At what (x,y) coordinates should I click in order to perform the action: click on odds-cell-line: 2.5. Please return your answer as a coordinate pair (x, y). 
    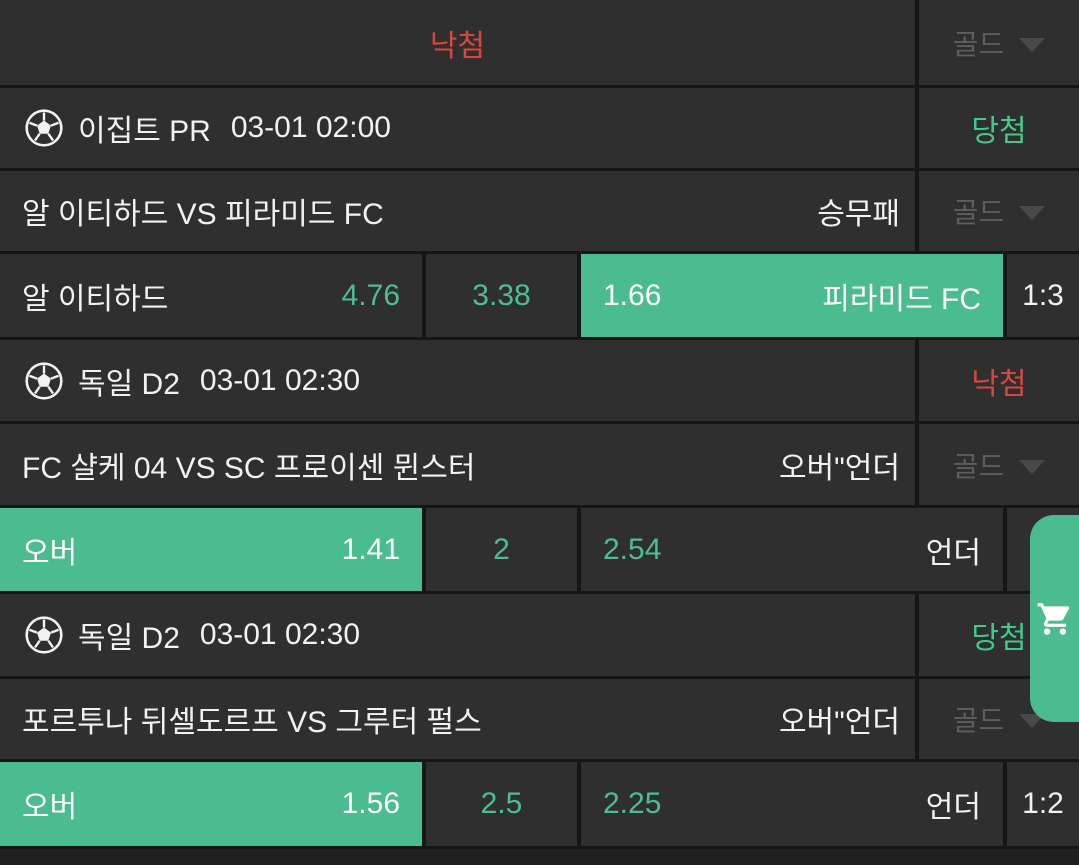
    Looking at the image, I should click on (501, 804).